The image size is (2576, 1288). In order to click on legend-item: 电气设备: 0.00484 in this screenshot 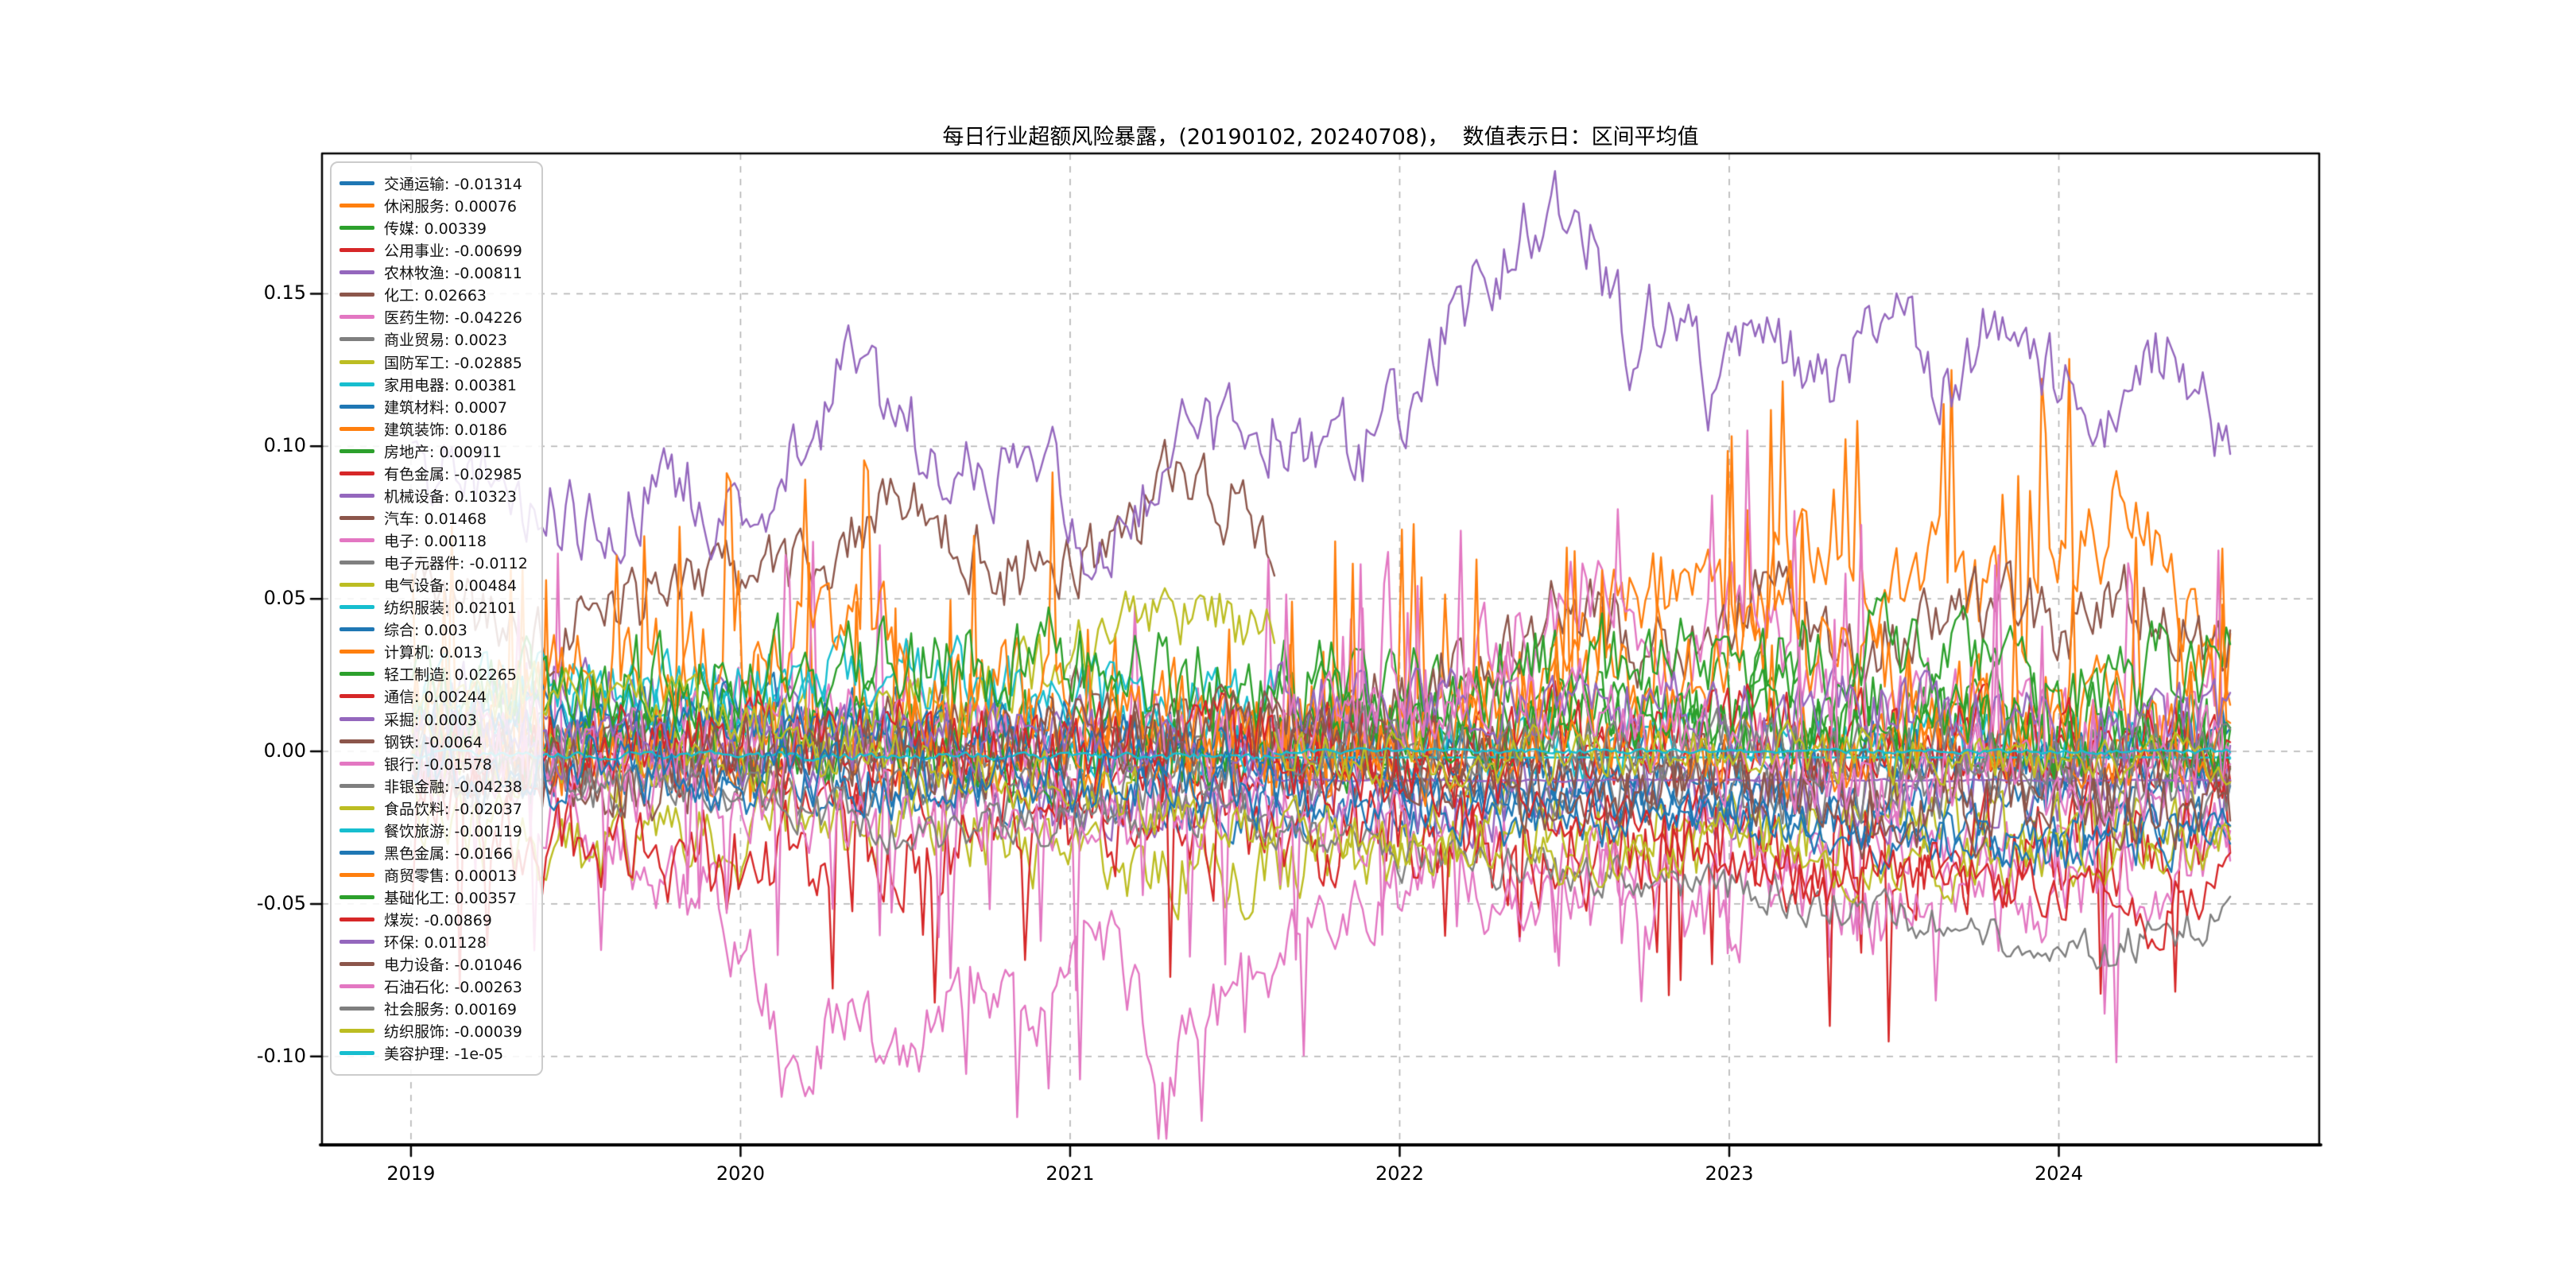, I will do `click(436, 585)`.